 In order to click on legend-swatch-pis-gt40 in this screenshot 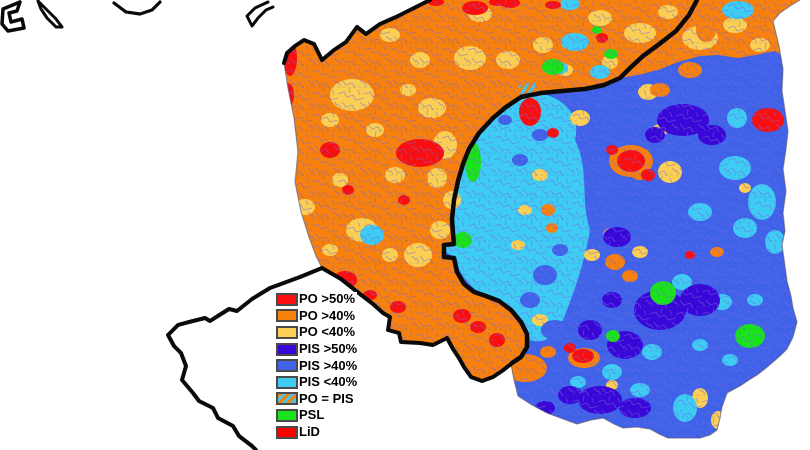, I will do `click(287, 366)`.